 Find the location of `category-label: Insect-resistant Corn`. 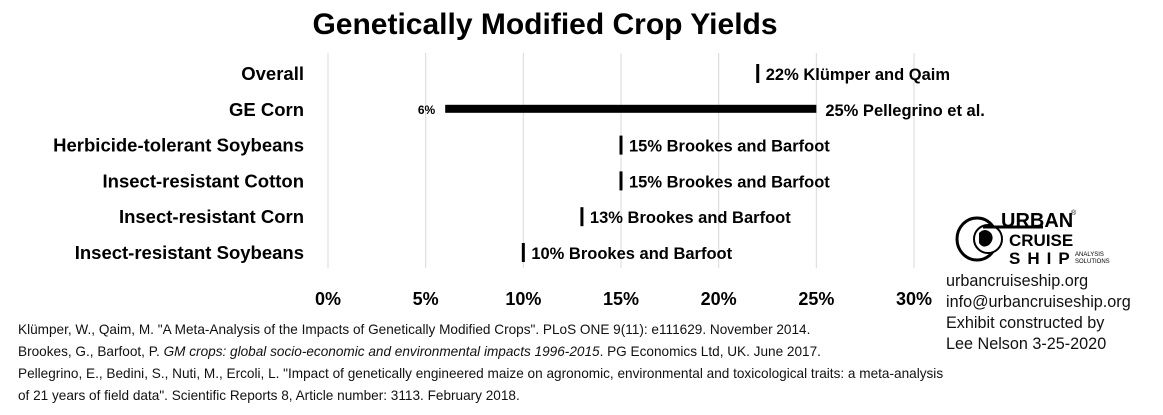

category-label: Insect-resistant Corn is located at coordinates (211, 216).